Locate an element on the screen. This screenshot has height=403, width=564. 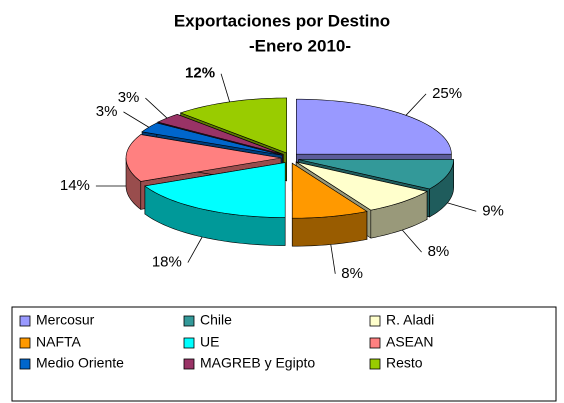
chart-subtitle: -Enero 2010- is located at coordinates (300, 45).